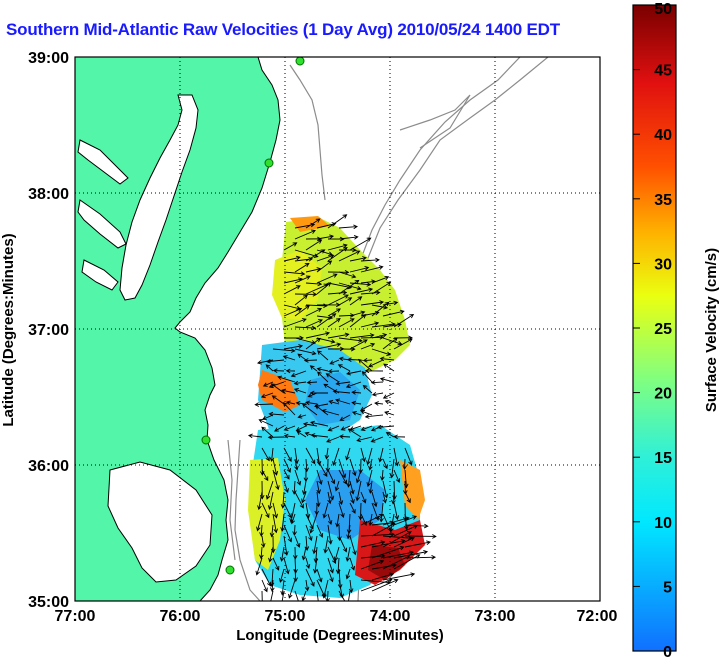  Describe the element at coordinates (8, 329) in the screenshot. I see `y-axis-label: Latitude (Degrees:Minutes)` at that location.